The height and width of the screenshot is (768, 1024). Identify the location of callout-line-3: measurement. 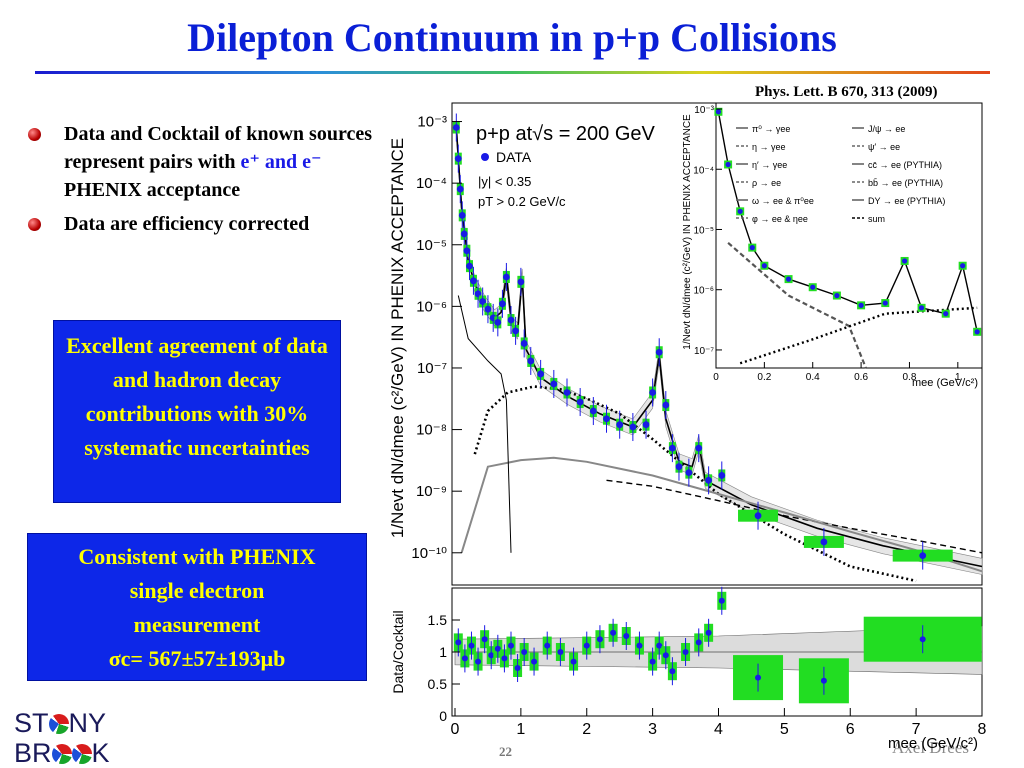
(197, 624).